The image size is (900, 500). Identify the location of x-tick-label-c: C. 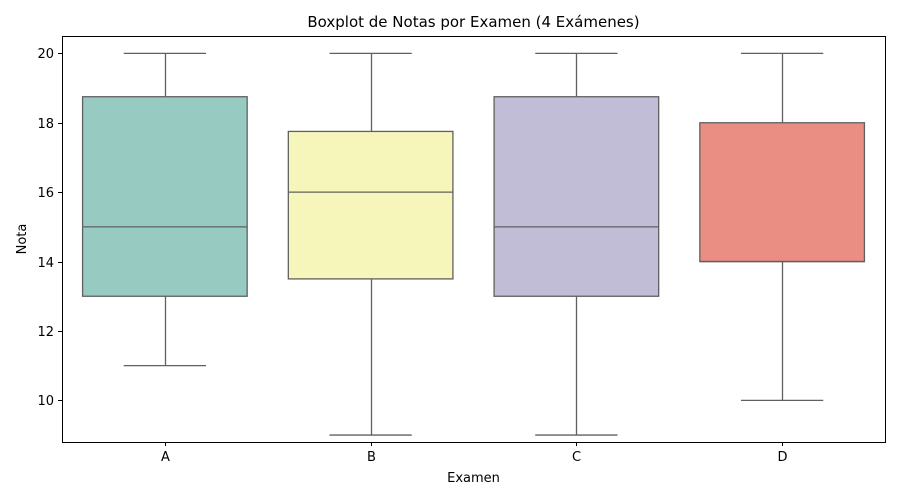
(576, 457).